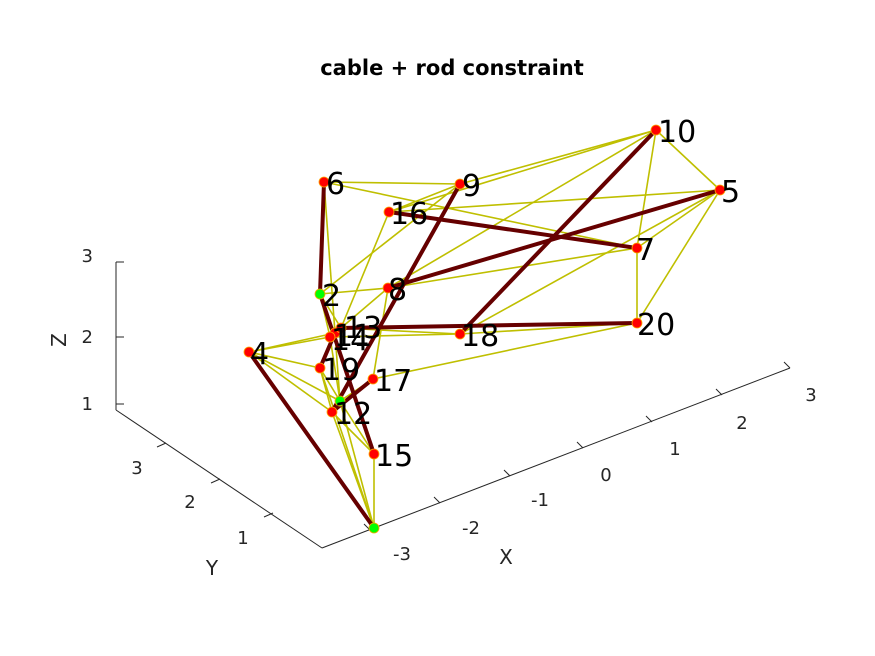  Describe the element at coordinates (331, 296) in the screenshot. I see `node-label-2: 2` at that location.